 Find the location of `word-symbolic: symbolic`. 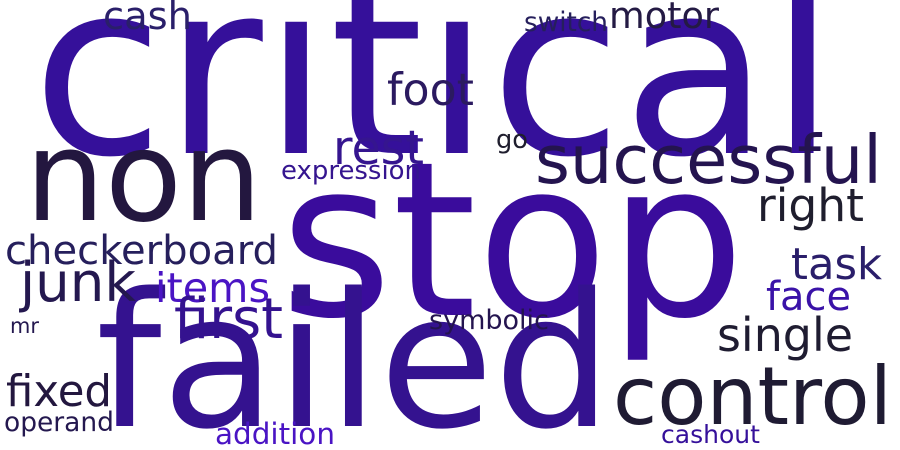

word-symbolic: symbolic is located at coordinates (489, 320).